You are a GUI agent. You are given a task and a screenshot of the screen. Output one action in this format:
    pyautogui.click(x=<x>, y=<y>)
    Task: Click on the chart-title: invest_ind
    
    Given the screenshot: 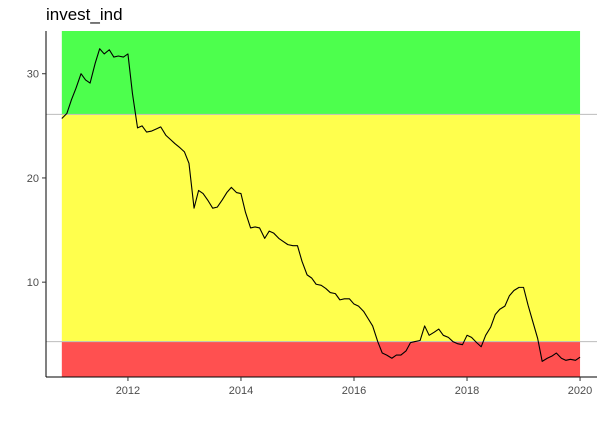 What is the action you would take?
    pyautogui.click(x=84, y=14)
    